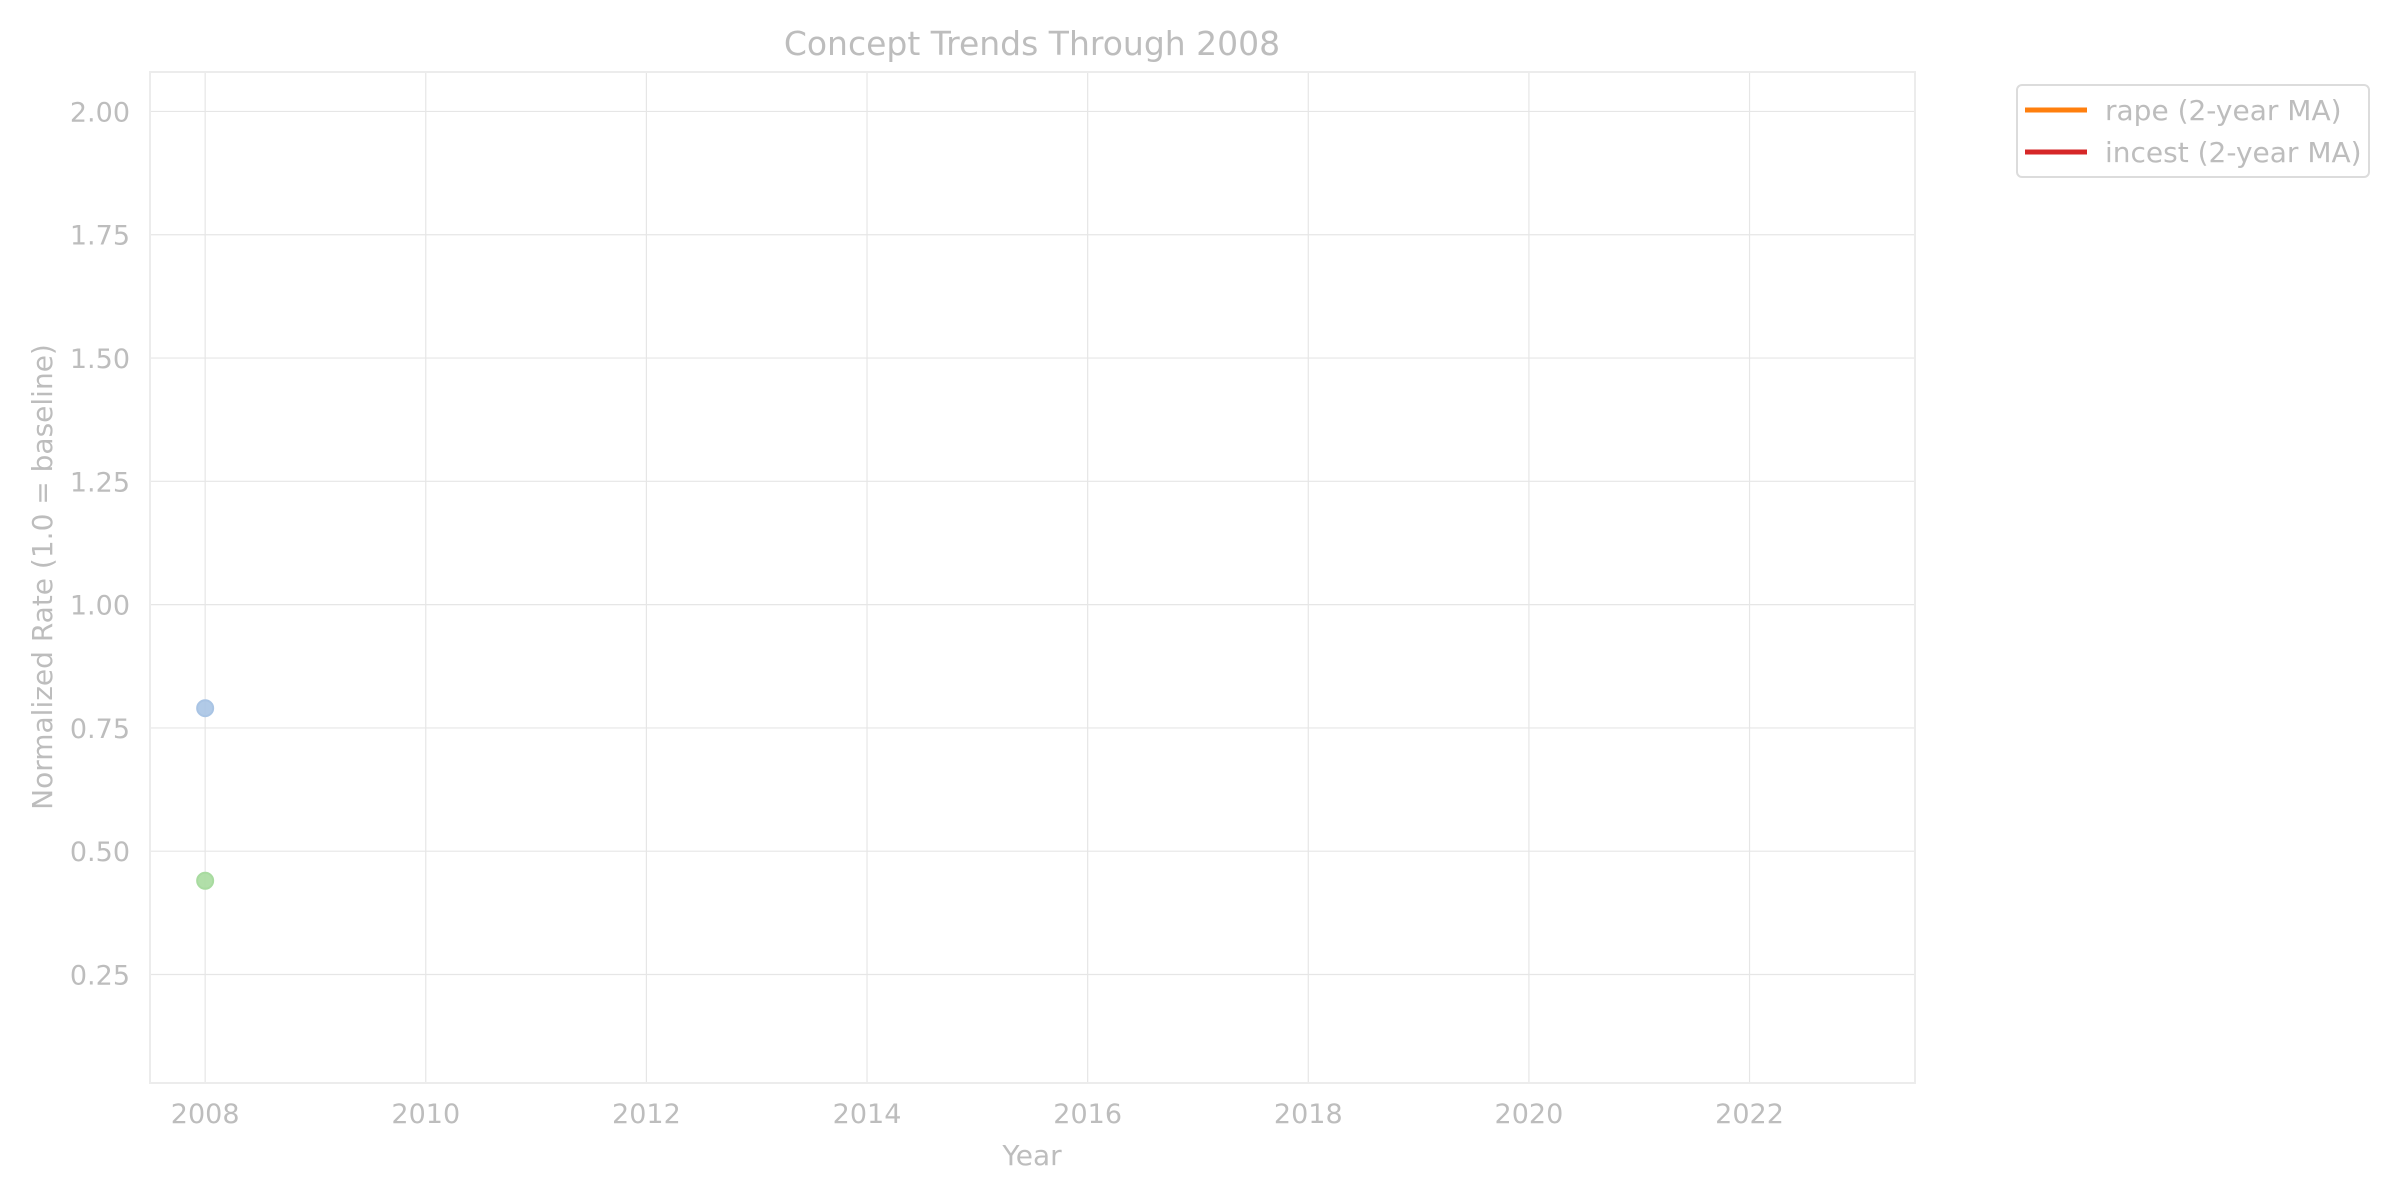  I want to click on x-axis-title: Year, so click(1031, 1155).